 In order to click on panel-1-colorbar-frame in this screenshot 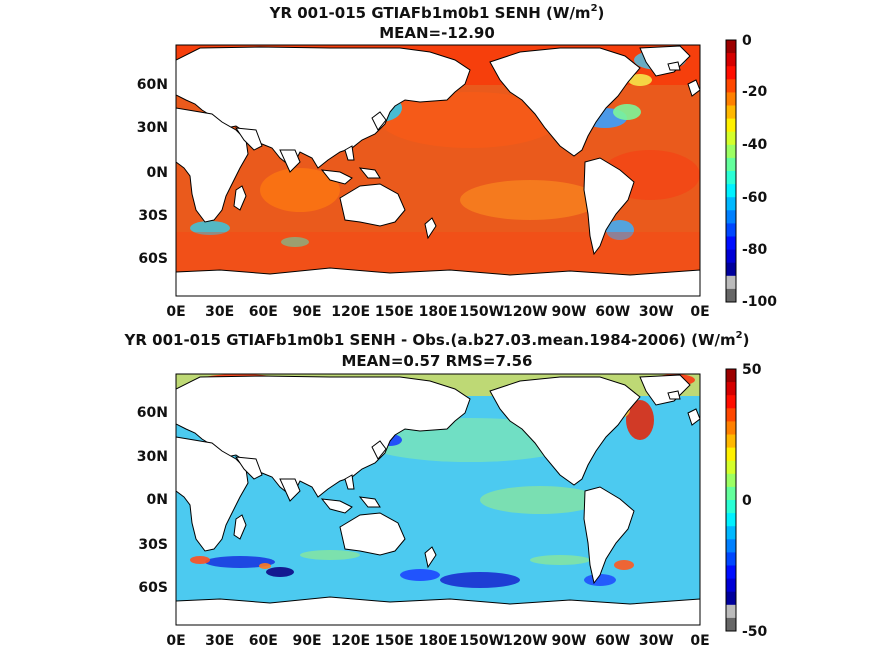, I will do `click(731, 171)`.